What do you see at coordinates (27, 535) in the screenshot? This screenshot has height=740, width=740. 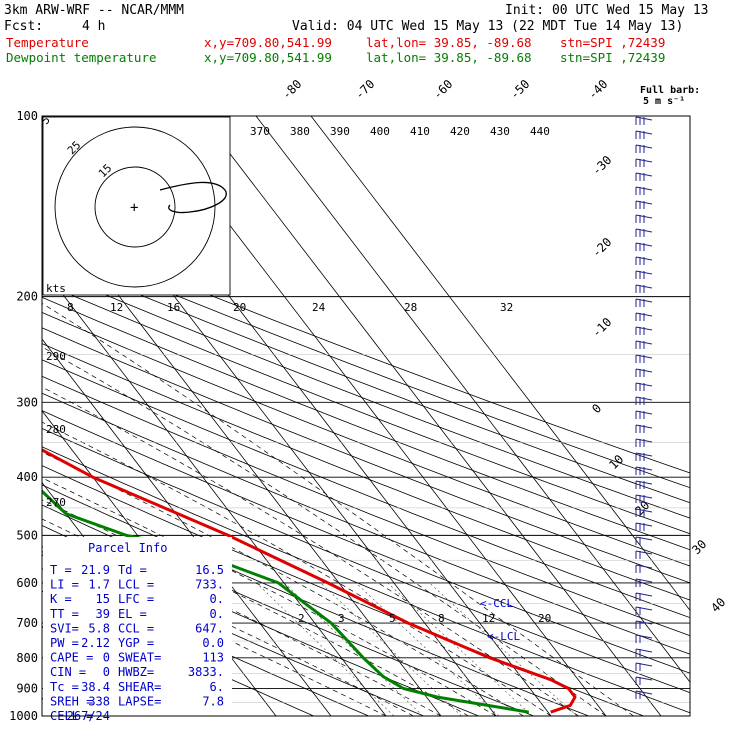 I see `pressure-tick-label: 500` at bounding box center [27, 535].